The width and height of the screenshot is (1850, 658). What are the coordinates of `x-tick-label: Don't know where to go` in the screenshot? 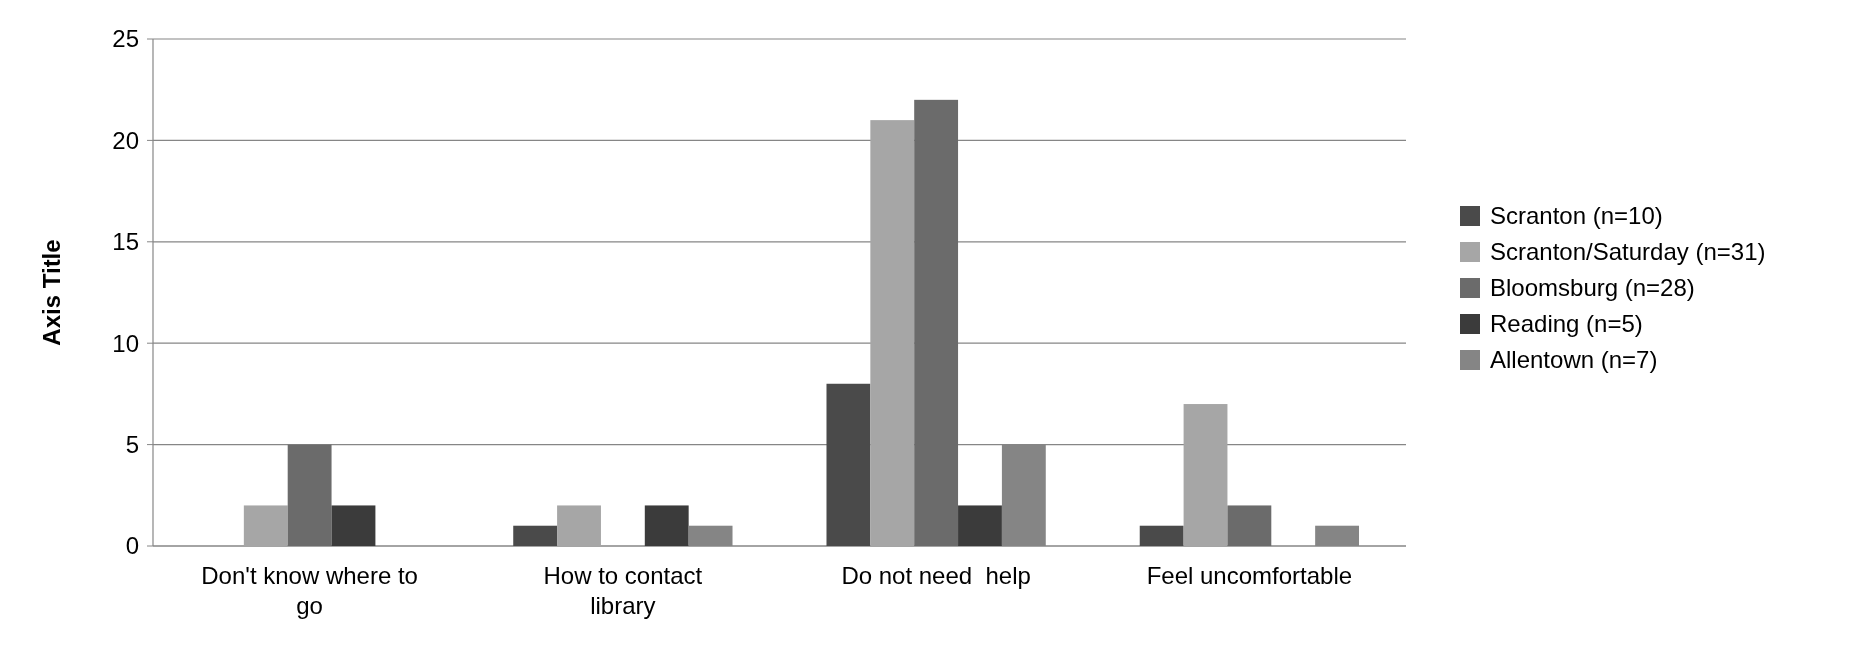 It's located at (309, 590).